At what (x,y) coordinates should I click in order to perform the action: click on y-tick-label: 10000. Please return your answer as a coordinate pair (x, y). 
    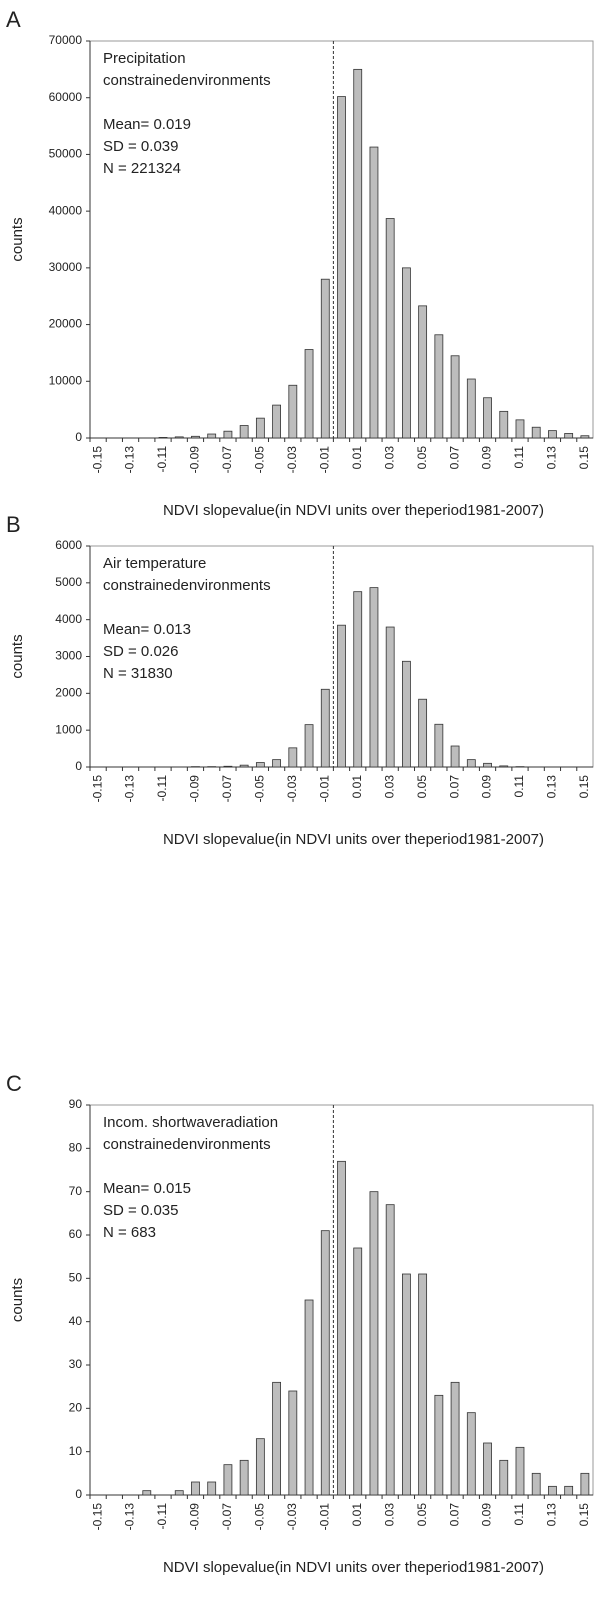
    Looking at the image, I should click on (66, 380).